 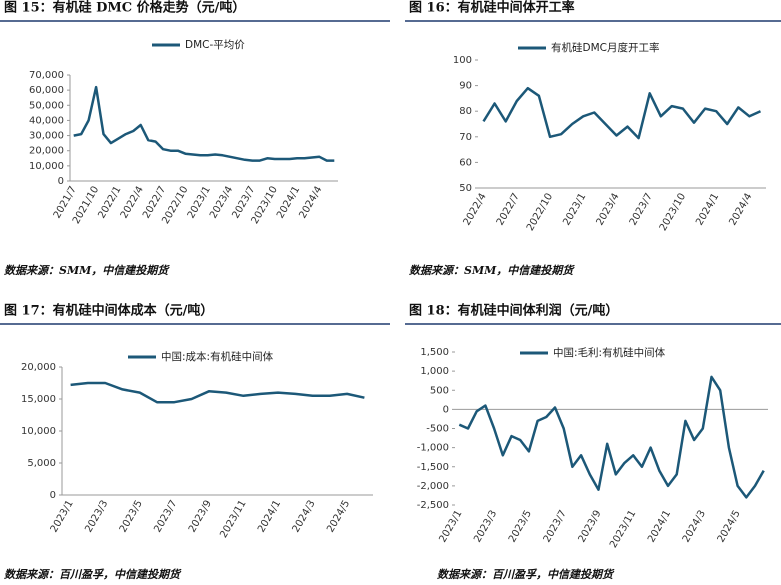 What do you see at coordinates (433, 448) in the screenshot?
I see `y-tick-label: -1,000` at bounding box center [433, 448].